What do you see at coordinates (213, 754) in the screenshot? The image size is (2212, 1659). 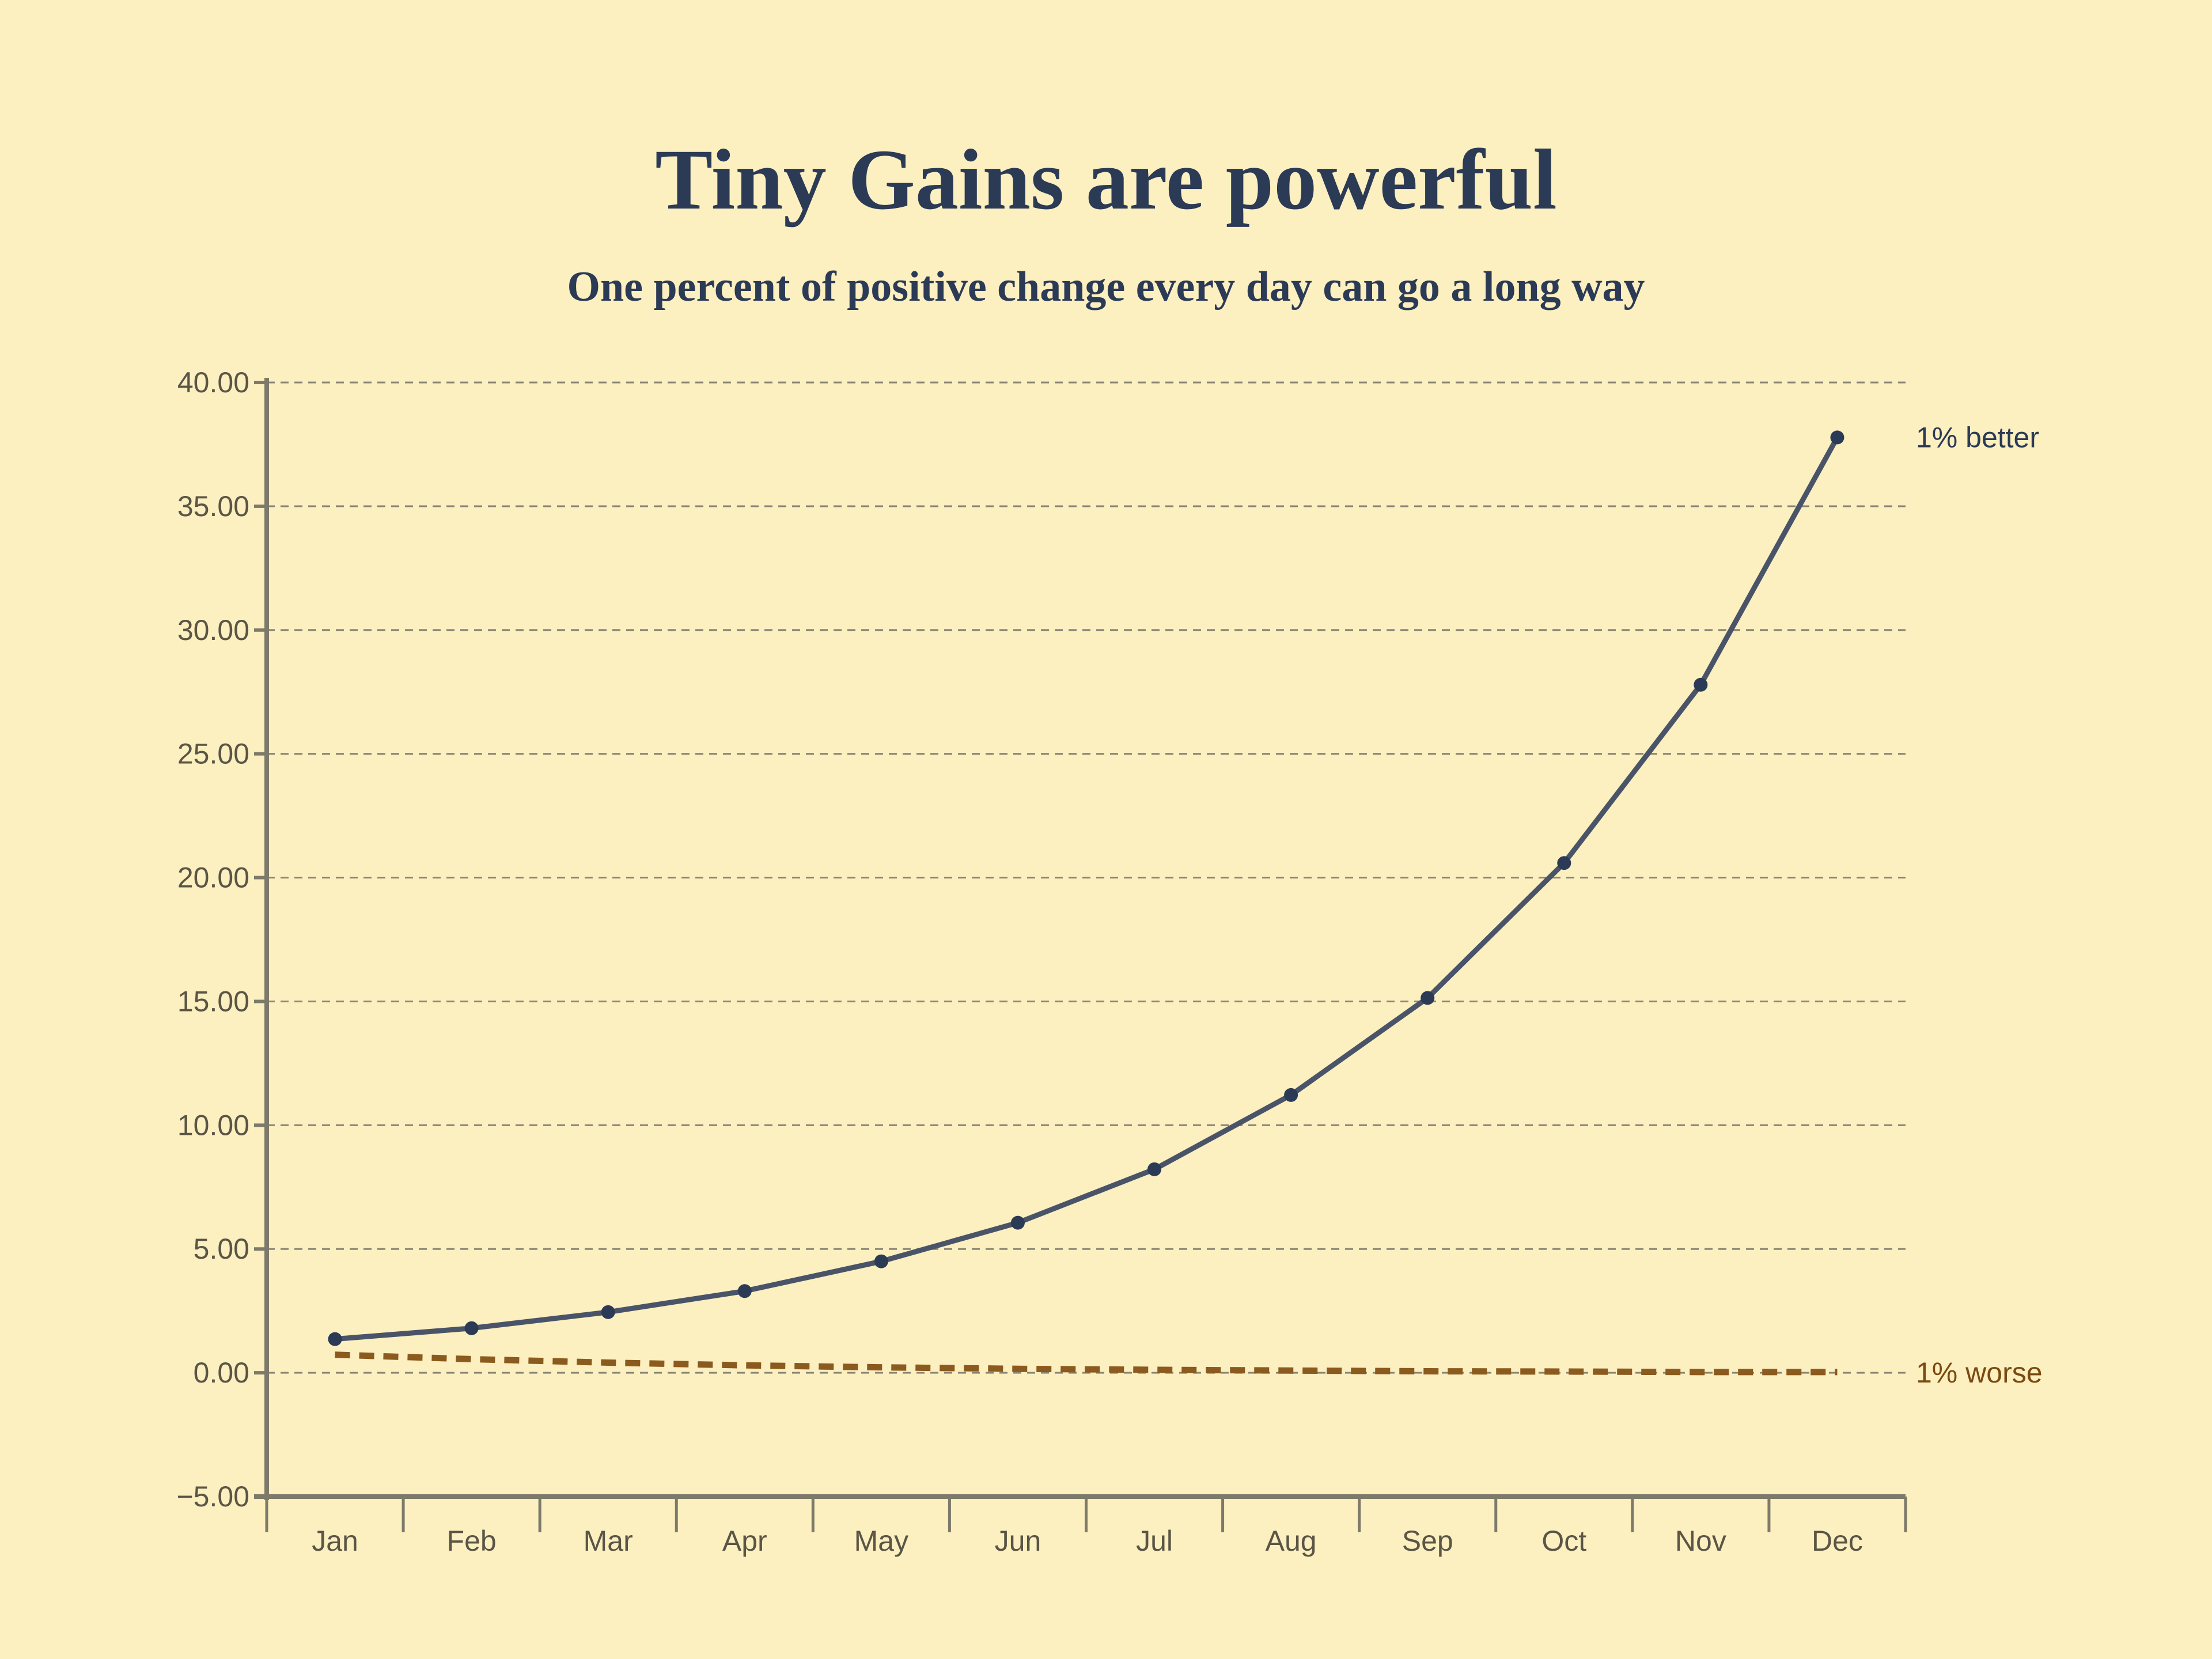 I see `y-tick-label: 25.00` at bounding box center [213, 754].